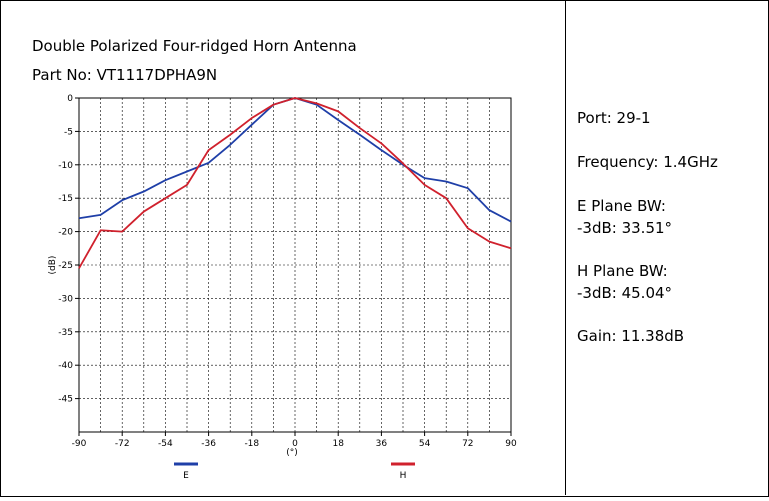 The image size is (769, 501). Describe the element at coordinates (125, 75) in the screenshot. I see `part-no: Part No: VT1117DPHA9N` at that location.